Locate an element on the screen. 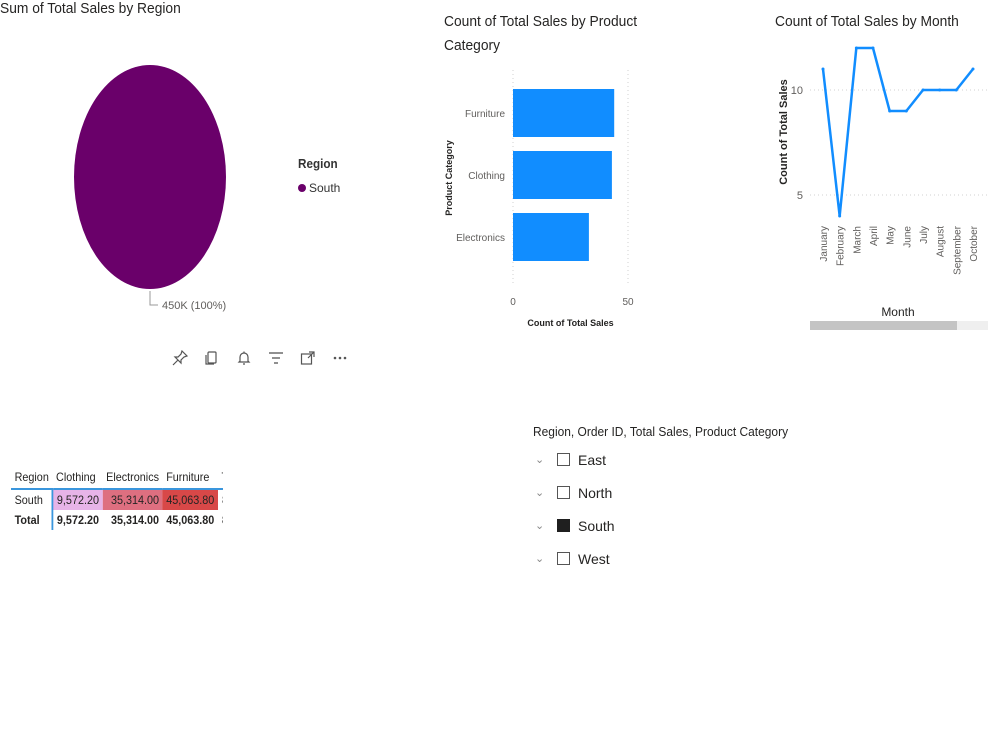 The height and width of the screenshot is (750, 1000). slicer-item-label: South is located at coordinates (596, 525).